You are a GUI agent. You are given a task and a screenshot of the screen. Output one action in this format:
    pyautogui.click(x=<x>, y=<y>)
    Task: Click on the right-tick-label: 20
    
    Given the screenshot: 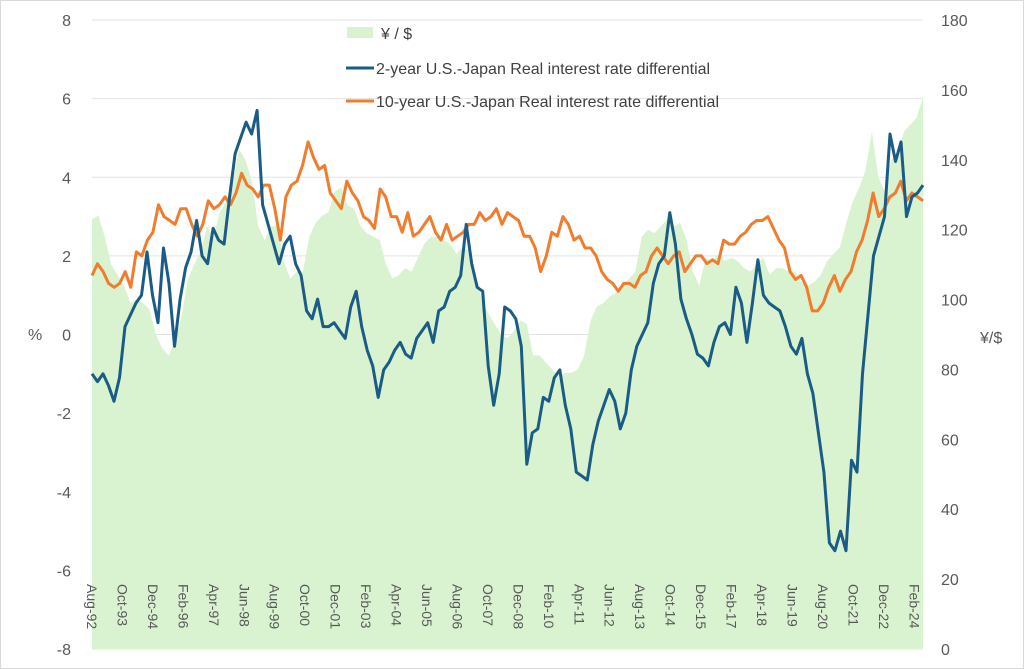 What is the action you would take?
    pyautogui.click(x=950, y=580)
    